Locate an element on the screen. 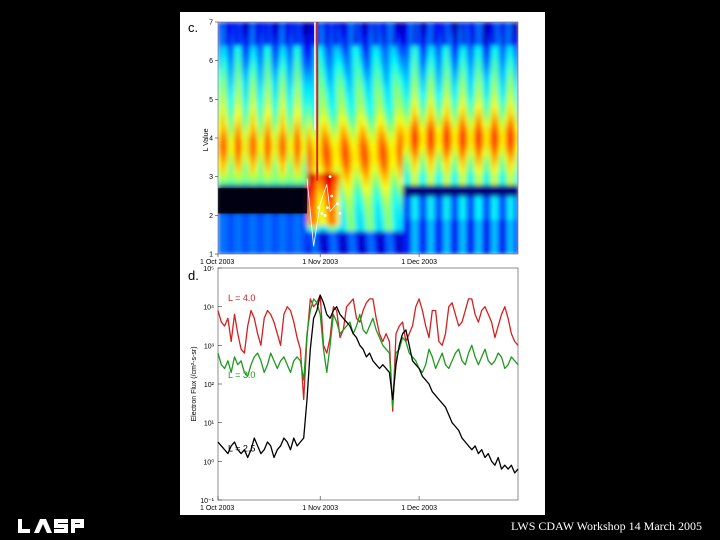 The image size is (720, 540). heatmap-x-tick-label: 1 Nov 2003 is located at coordinates (320, 262).